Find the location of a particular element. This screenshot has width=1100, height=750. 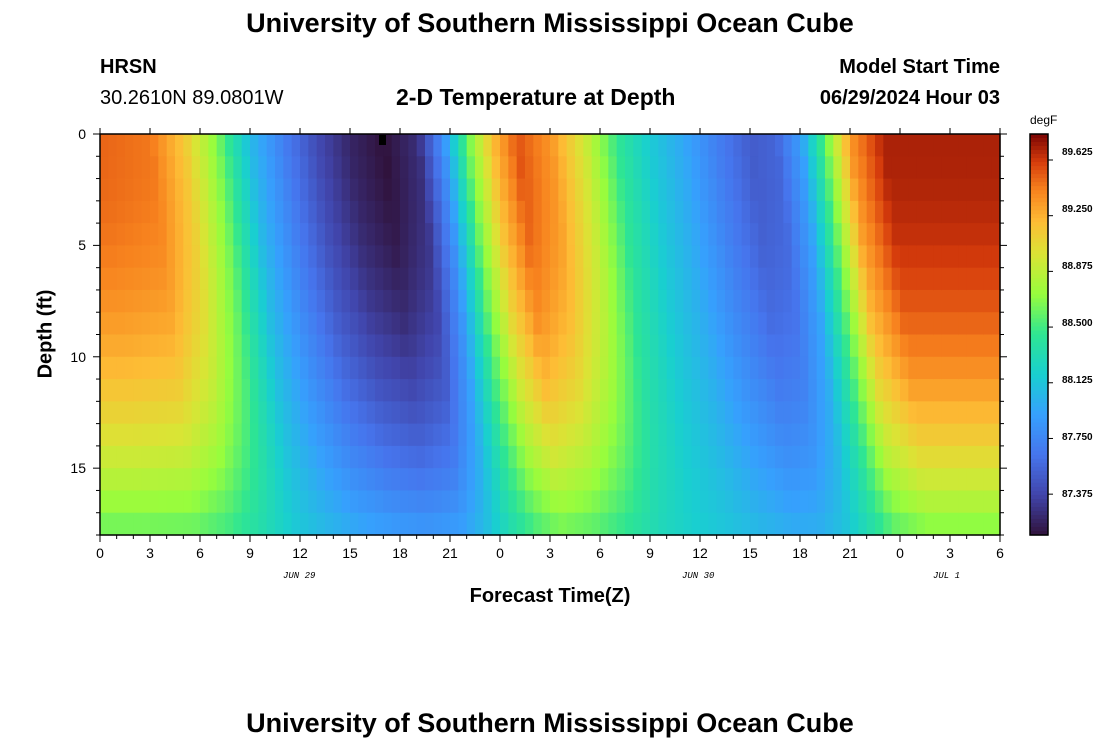

surface-marker is located at coordinates (382, 140).